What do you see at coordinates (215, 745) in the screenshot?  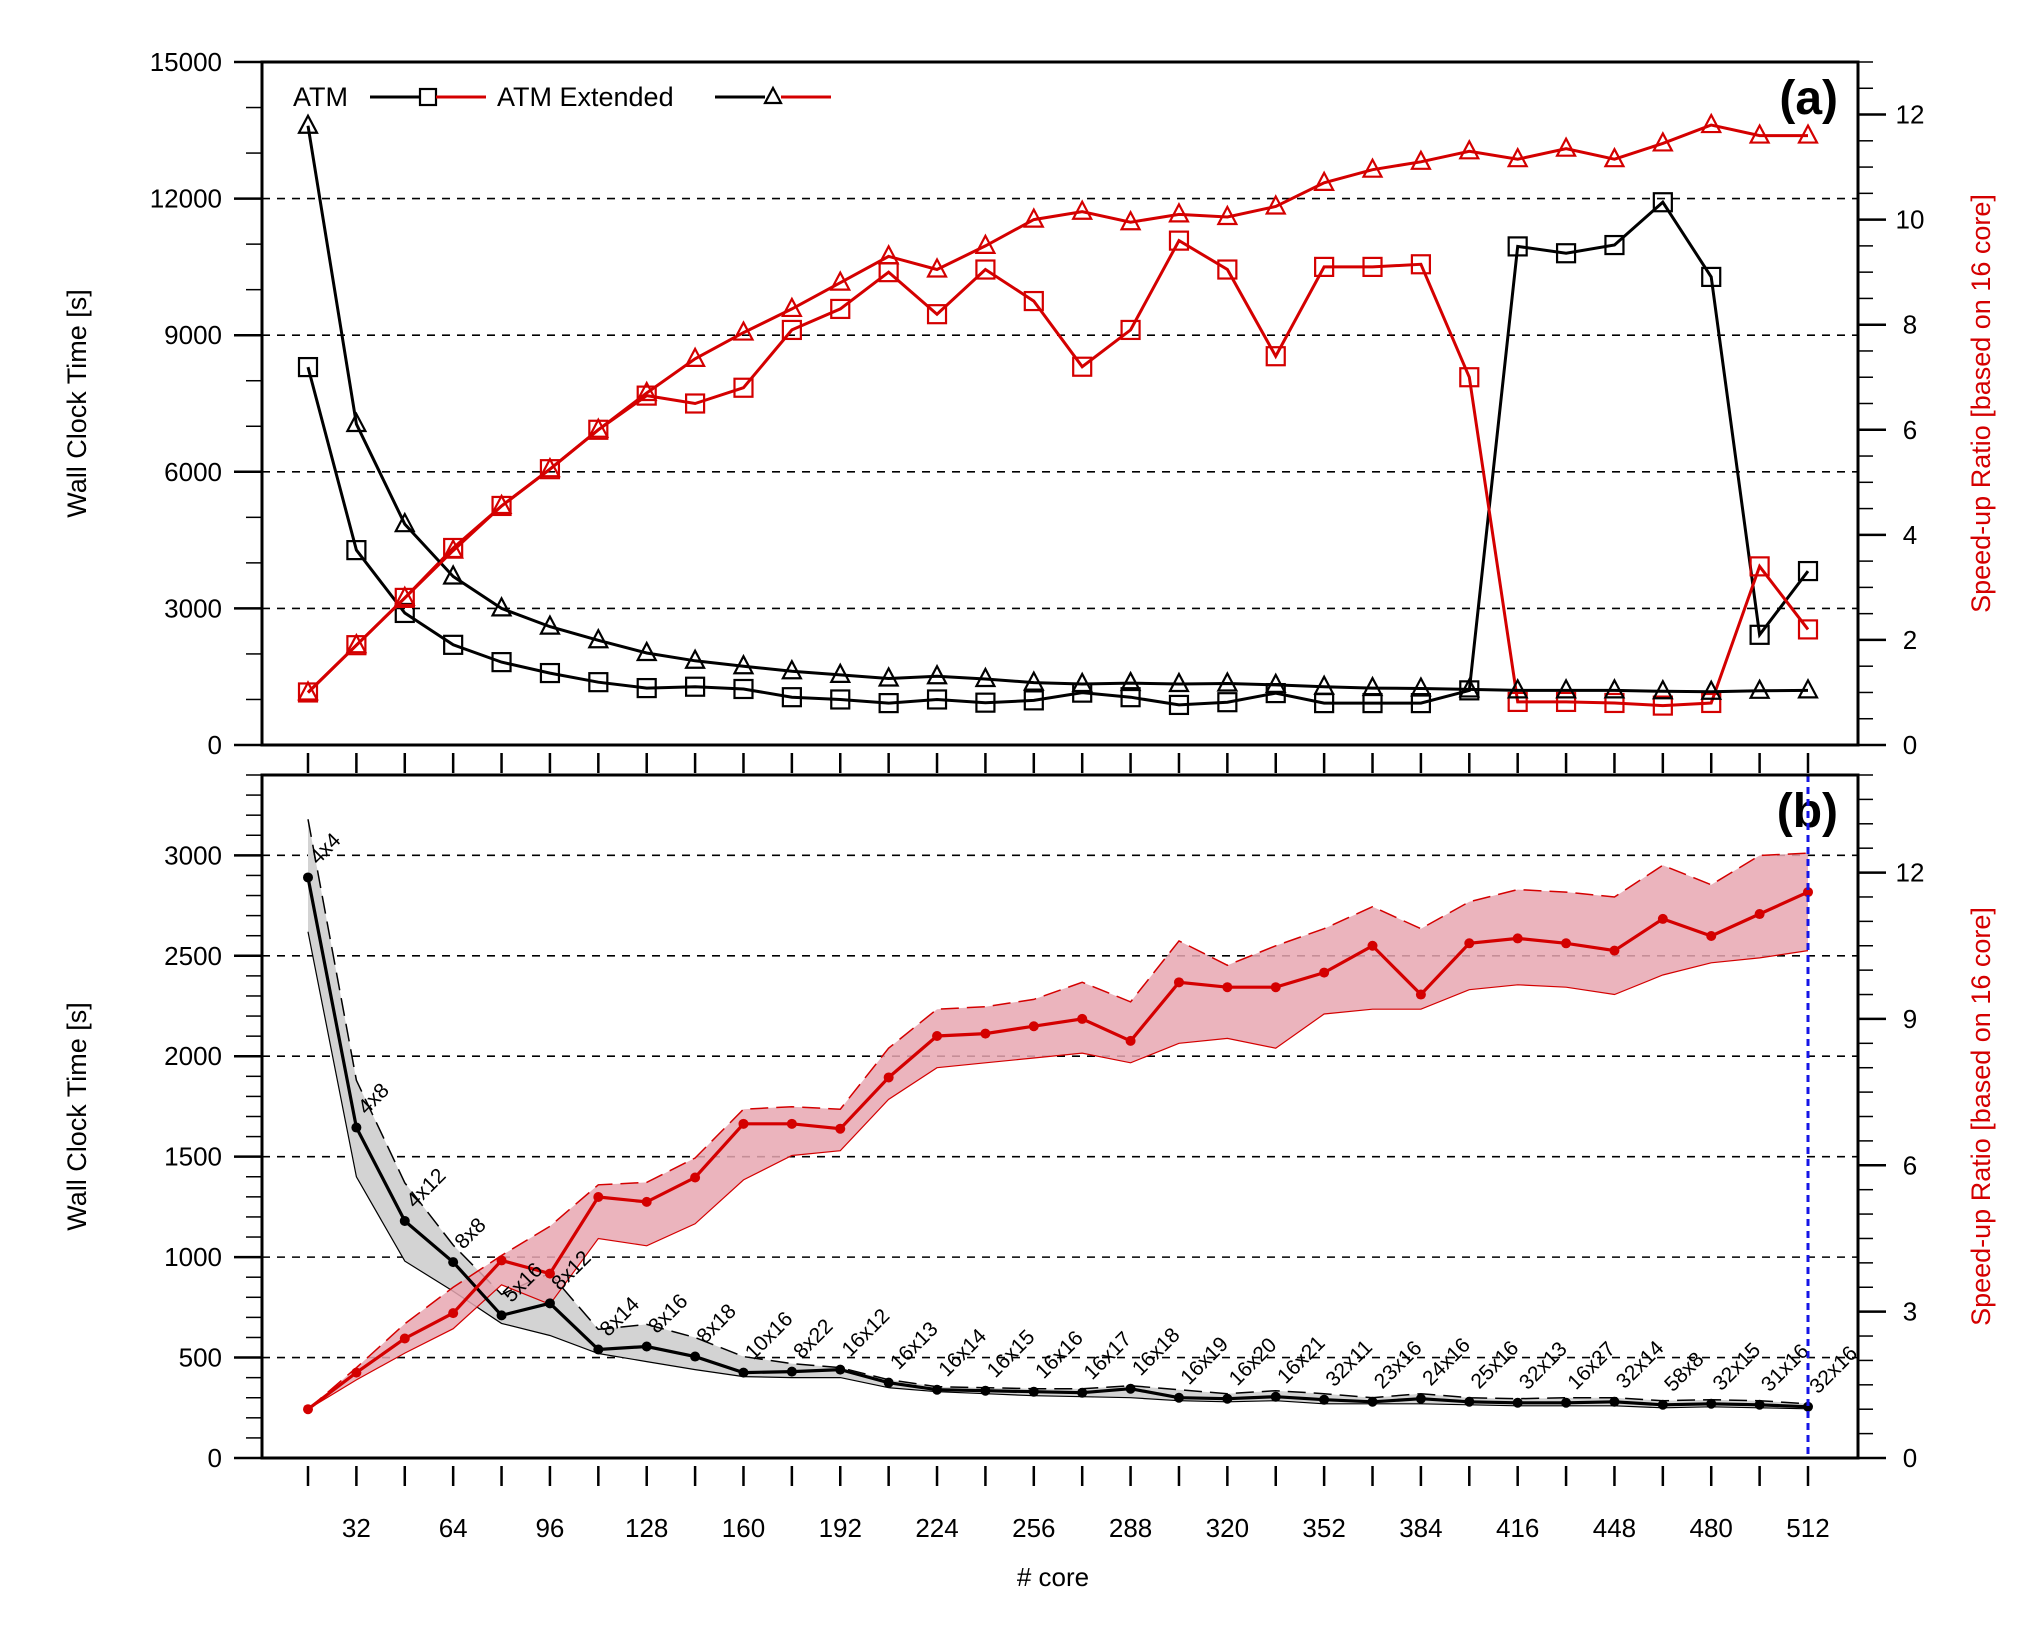 I see `y-left-tick-label: 0` at bounding box center [215, 745].